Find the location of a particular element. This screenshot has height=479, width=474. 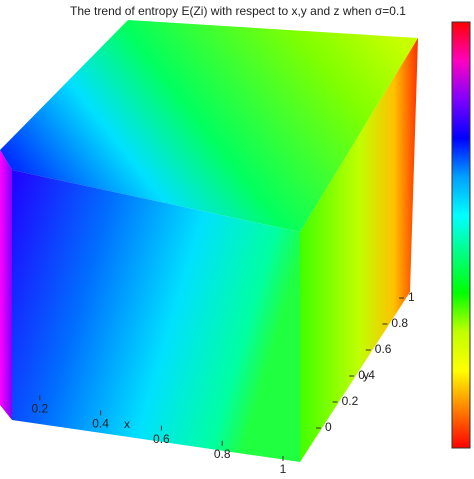

x-axis-label: x is located at coordinates (127, 424).